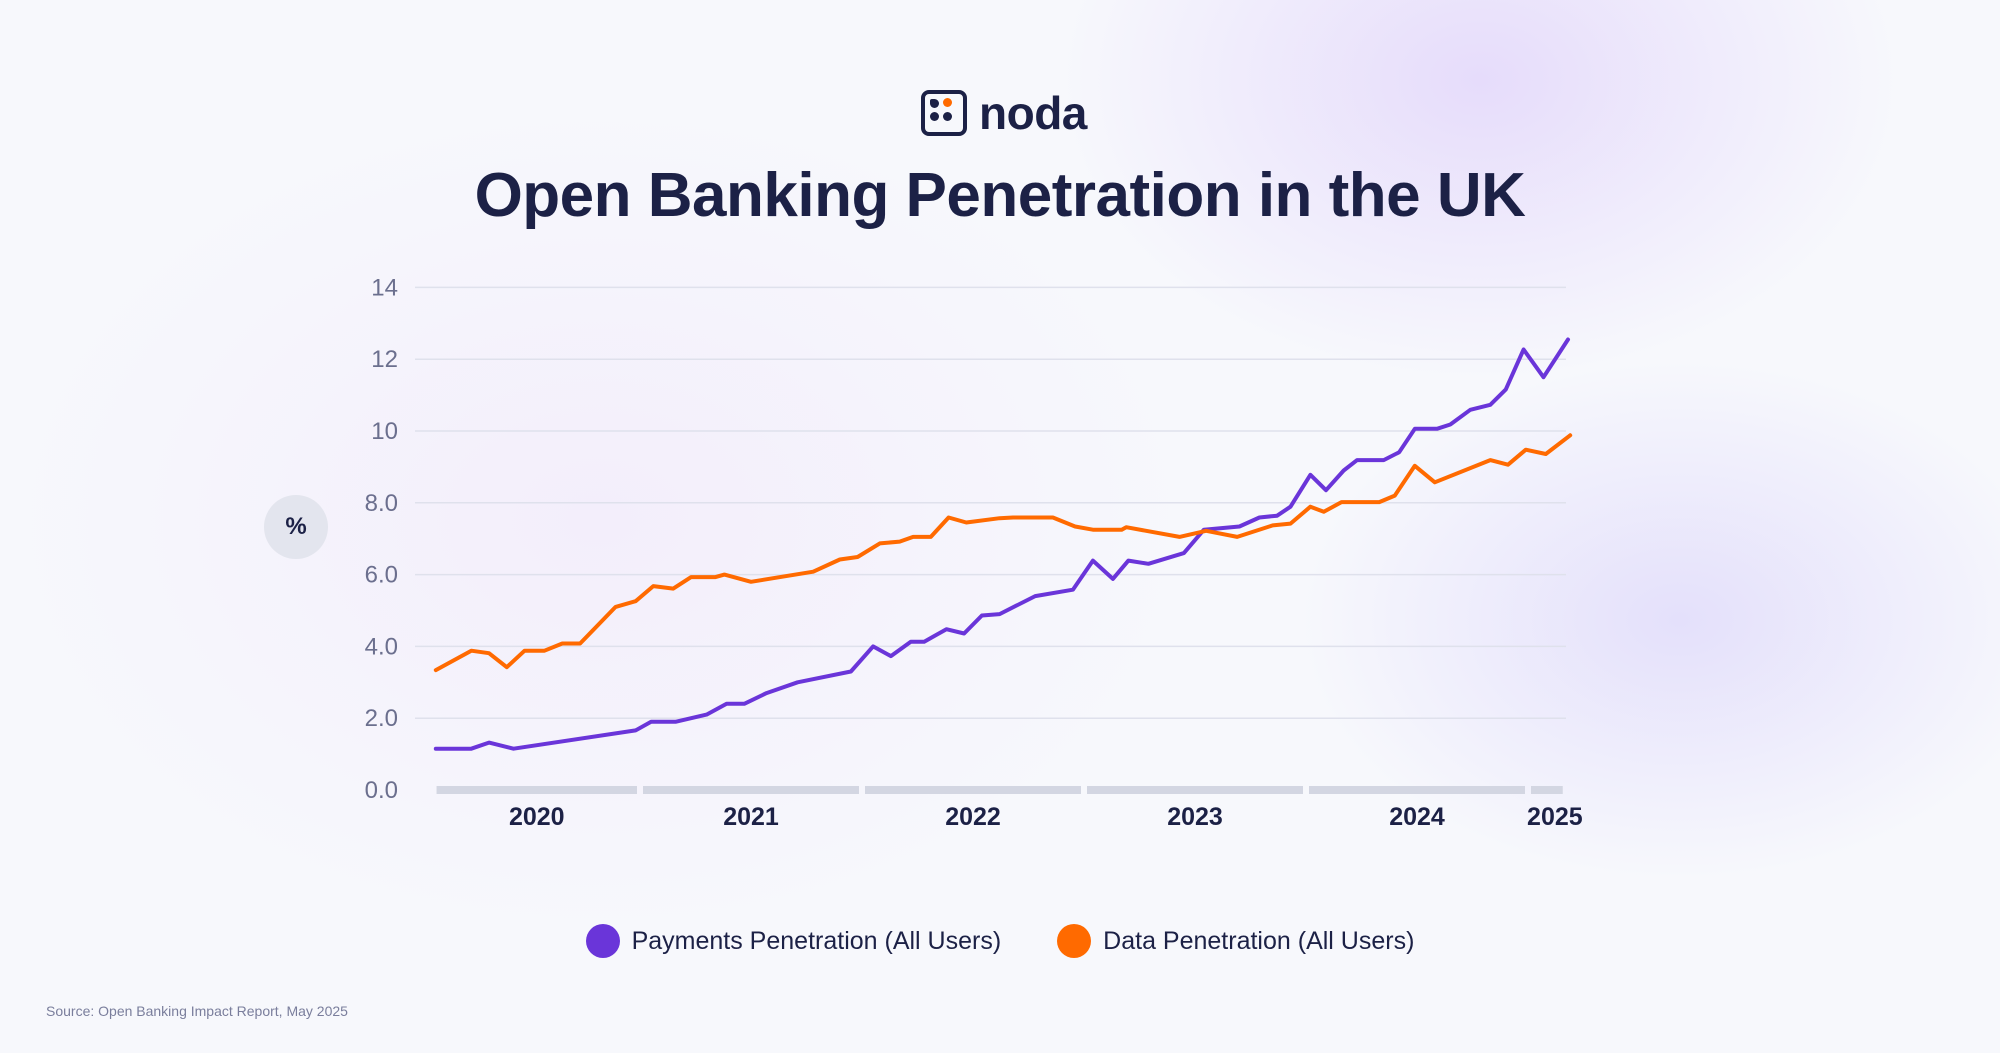  Describe the element at coordinates (1555, 817) in the screenshot. I see `x-tick-label: 2025` at that location.